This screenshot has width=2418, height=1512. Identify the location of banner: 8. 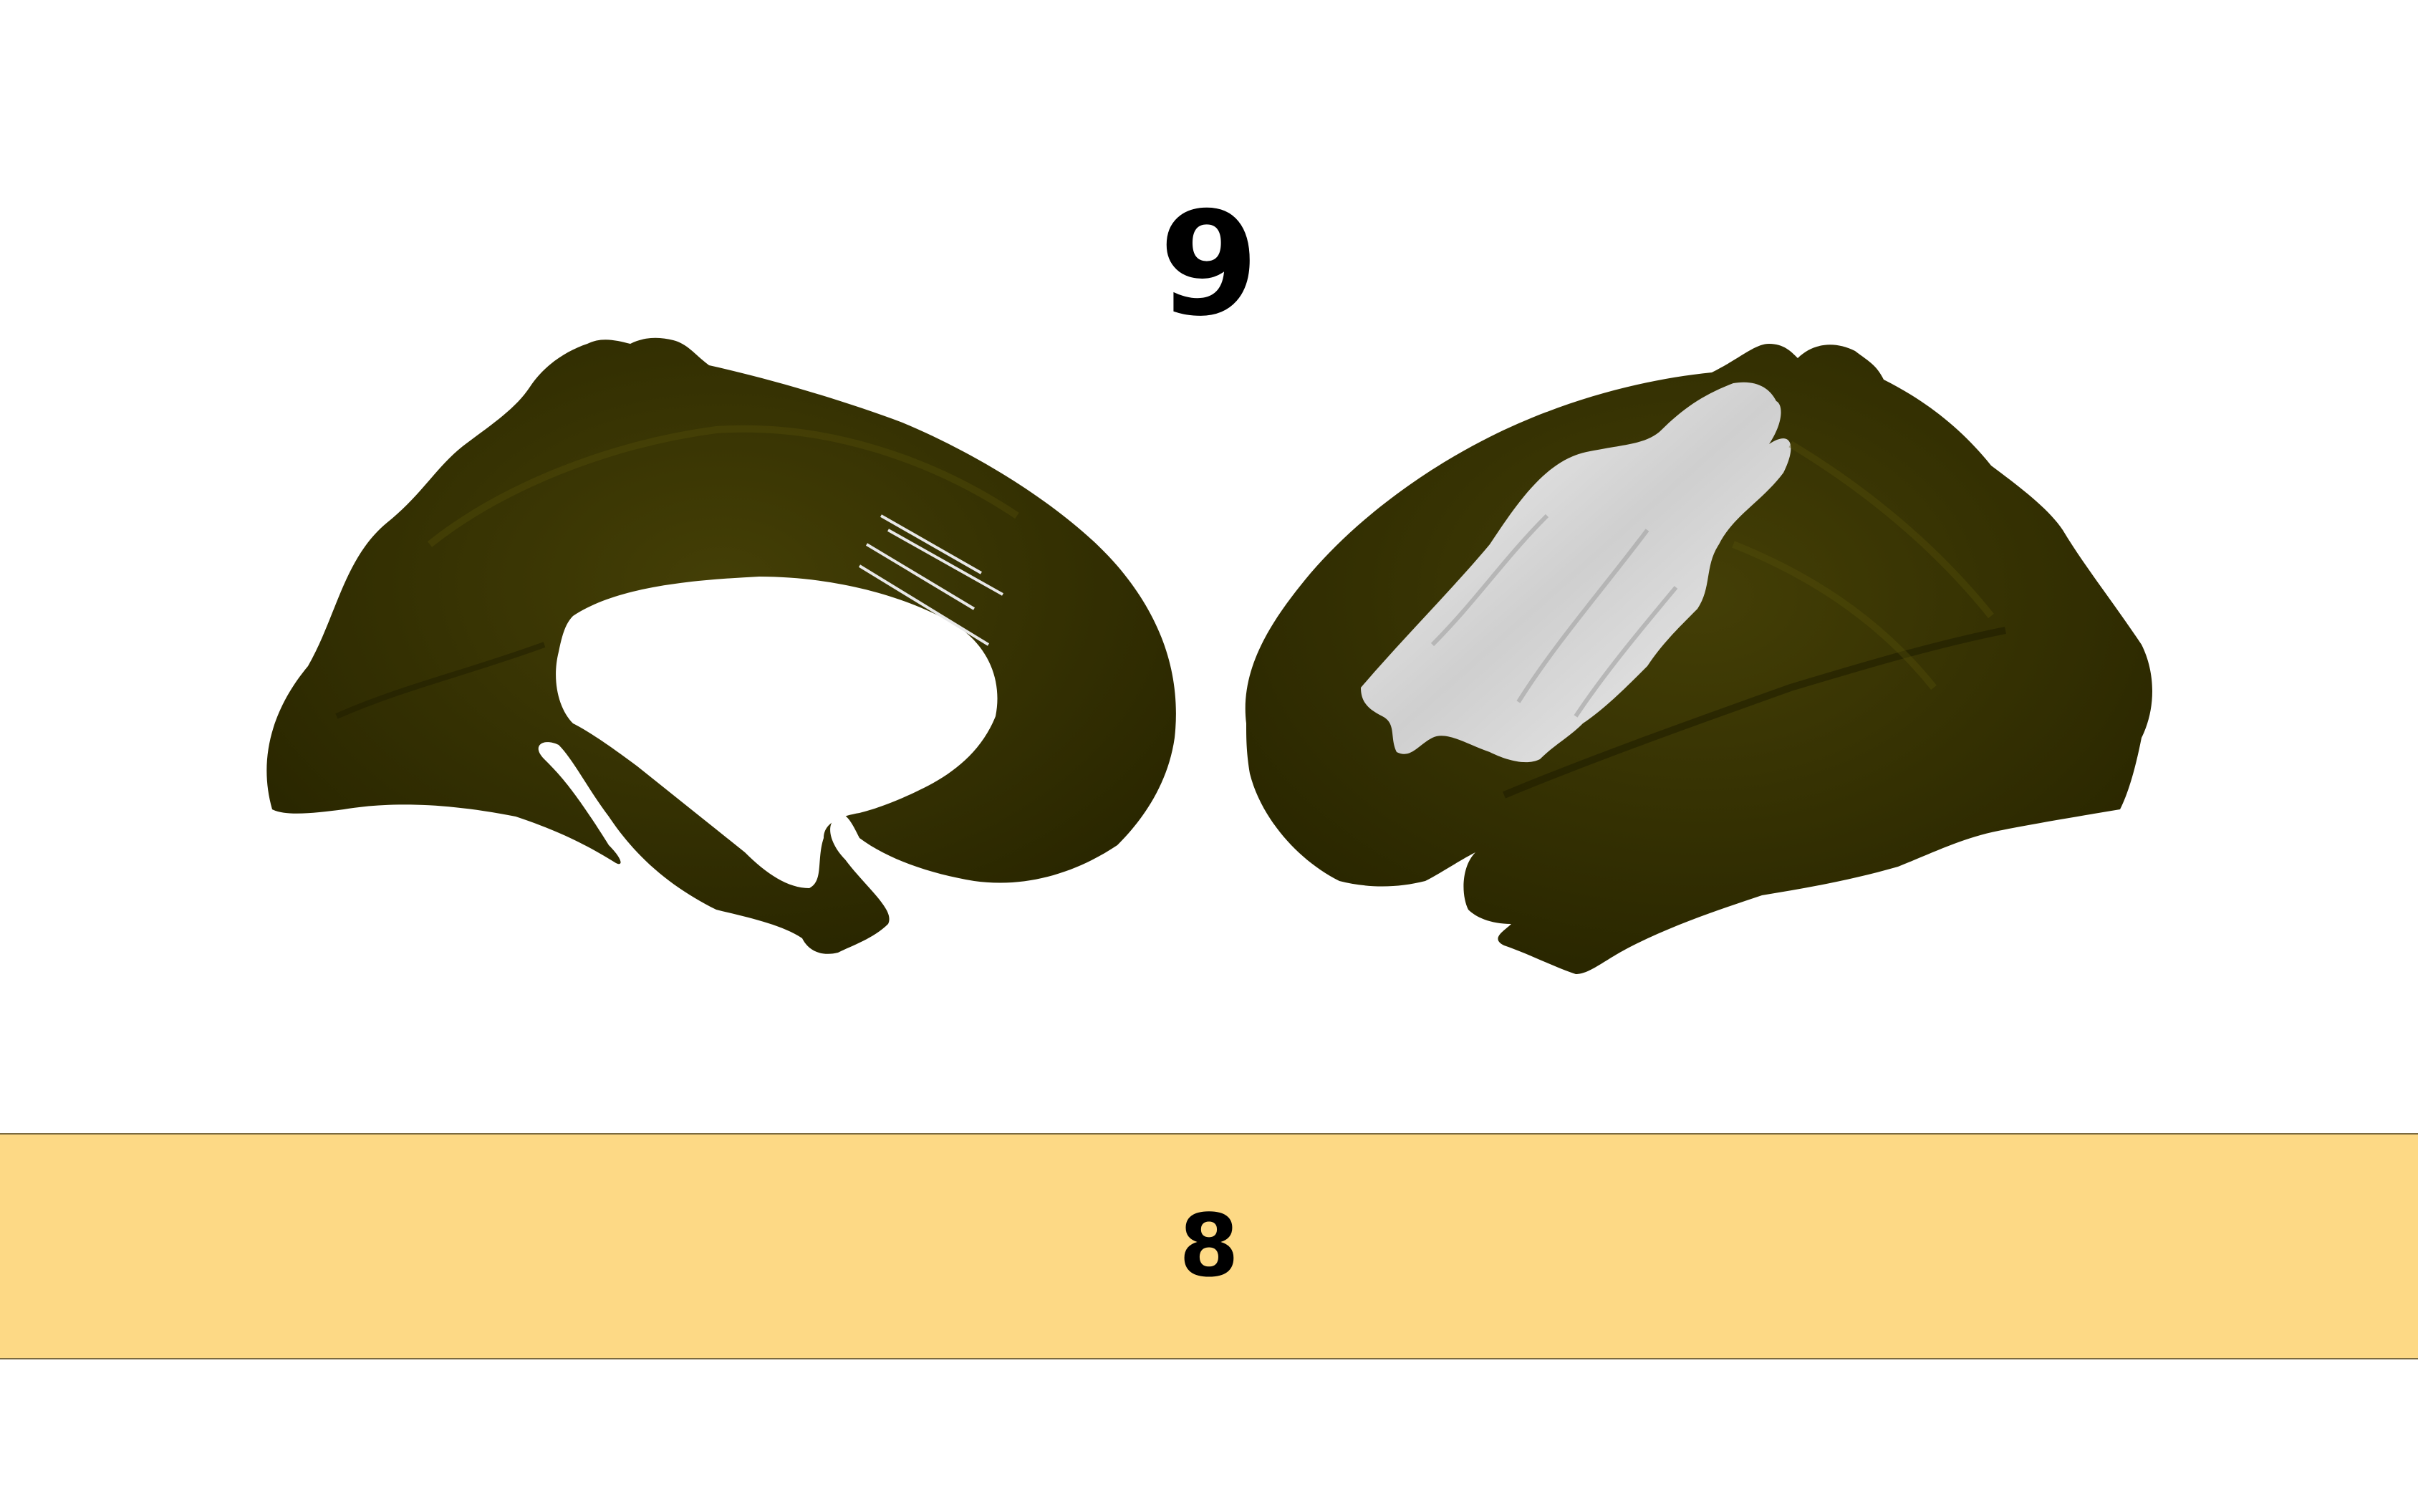
(1209, 1246).